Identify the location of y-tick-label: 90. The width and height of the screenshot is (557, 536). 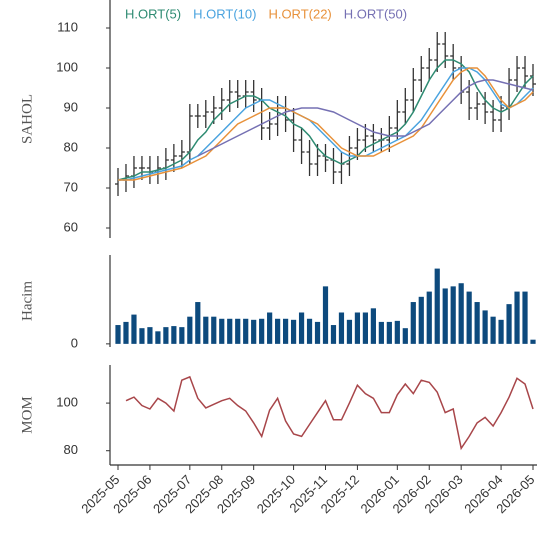
(71, 106).